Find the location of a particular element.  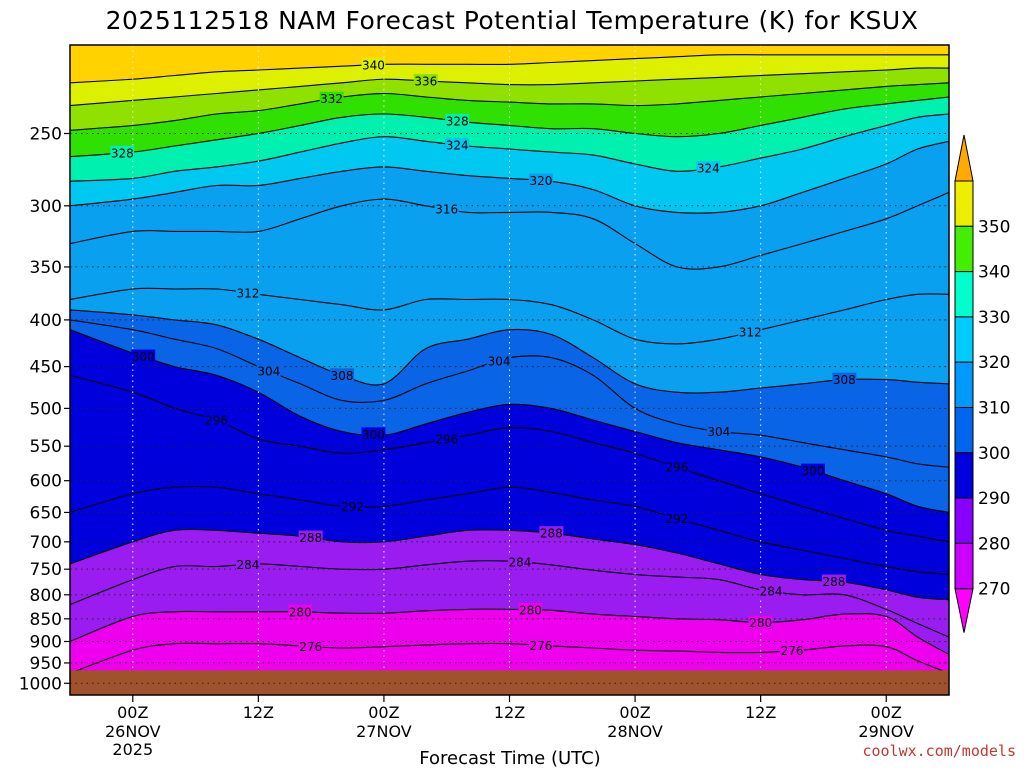

contour-label: 304 is located at coordinates (268, 370).